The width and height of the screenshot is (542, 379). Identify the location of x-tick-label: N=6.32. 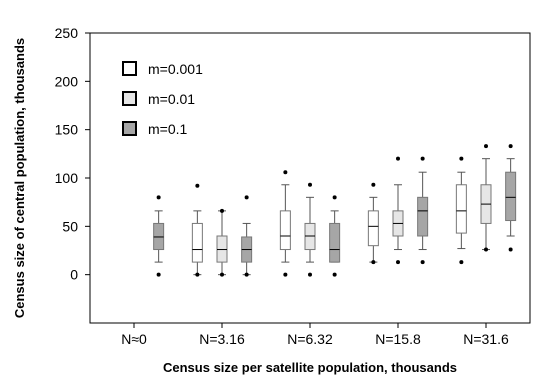
(310, 339).